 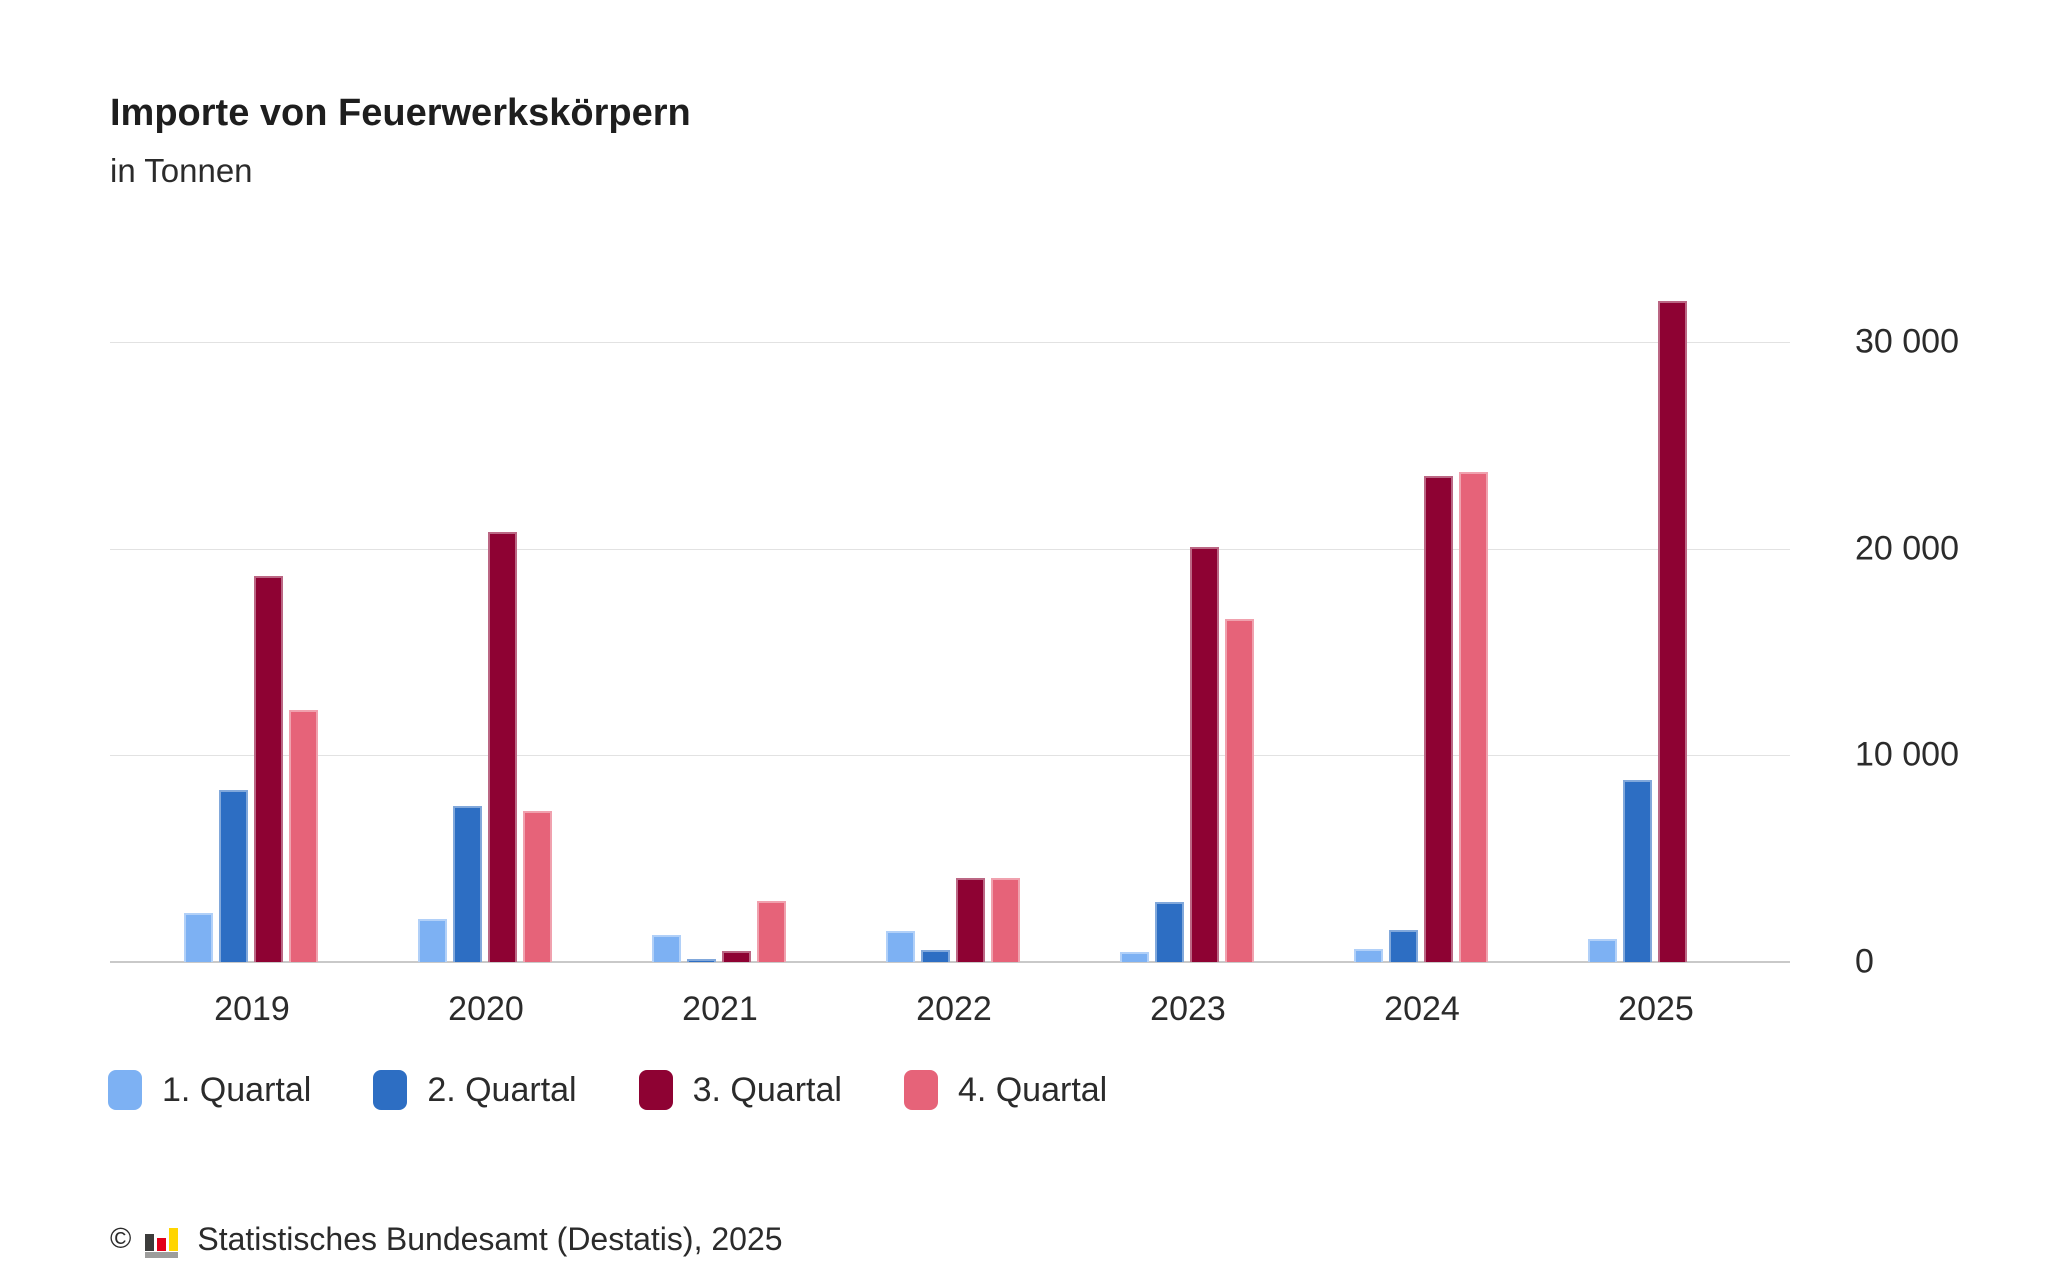 I want to click on legend-swatch-q4, so click(x=920, y=1090).